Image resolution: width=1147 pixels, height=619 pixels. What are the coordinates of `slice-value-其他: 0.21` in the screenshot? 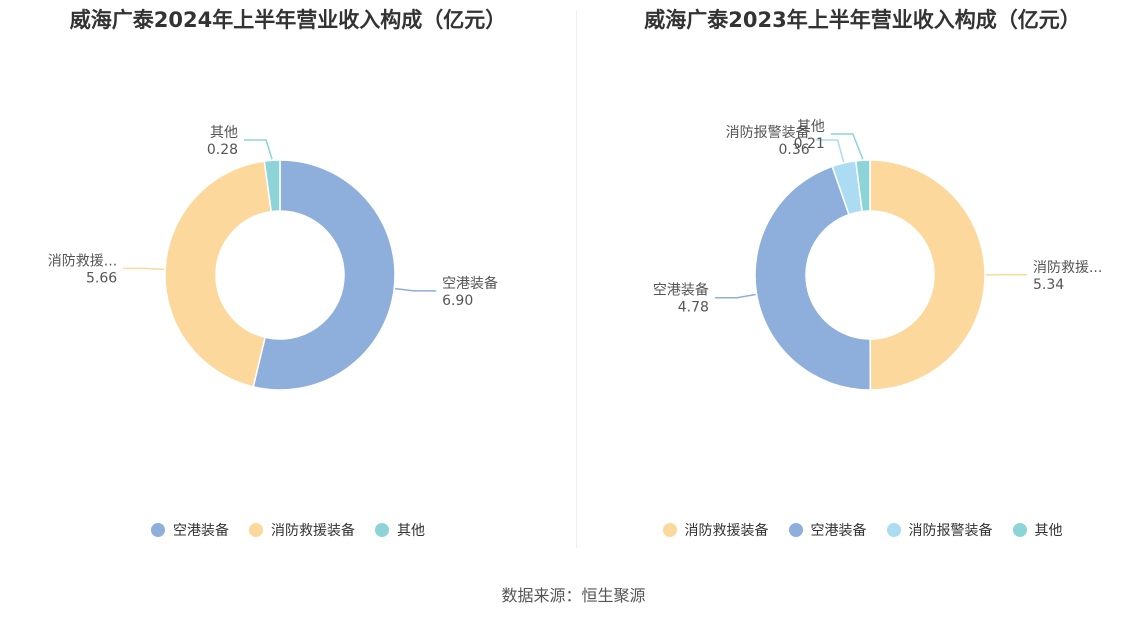 It's located at (809, 144).